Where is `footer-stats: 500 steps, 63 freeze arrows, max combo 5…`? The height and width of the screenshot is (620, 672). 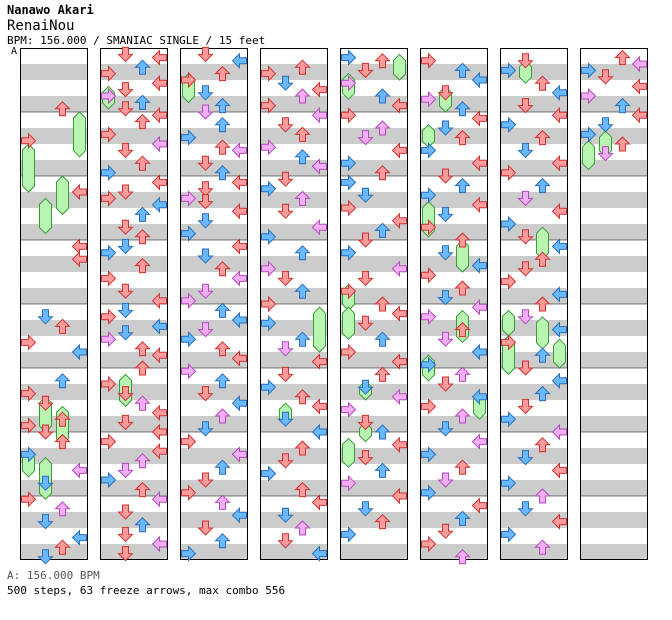 footer-stats: 500 steps, 63 freeze arrows, max combo 5… is located at coordinates (146, 590).